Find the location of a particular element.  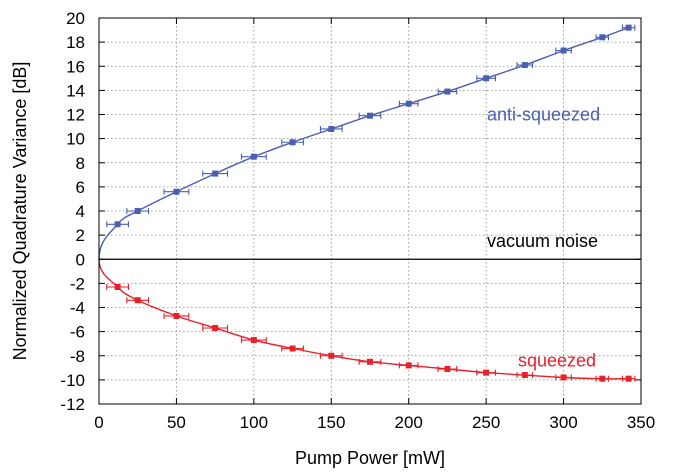

y-tick-label: 6 is located at coordinates (80, 187).